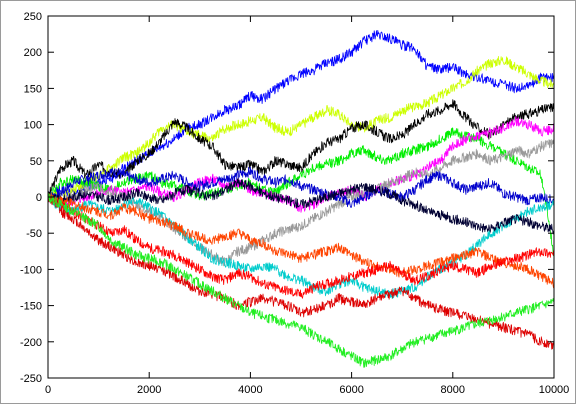 The image size is (576, 404). Describe the element at coordinates (453, 390) in the screenshot. I see `x-tick-label: 8000` at that location.